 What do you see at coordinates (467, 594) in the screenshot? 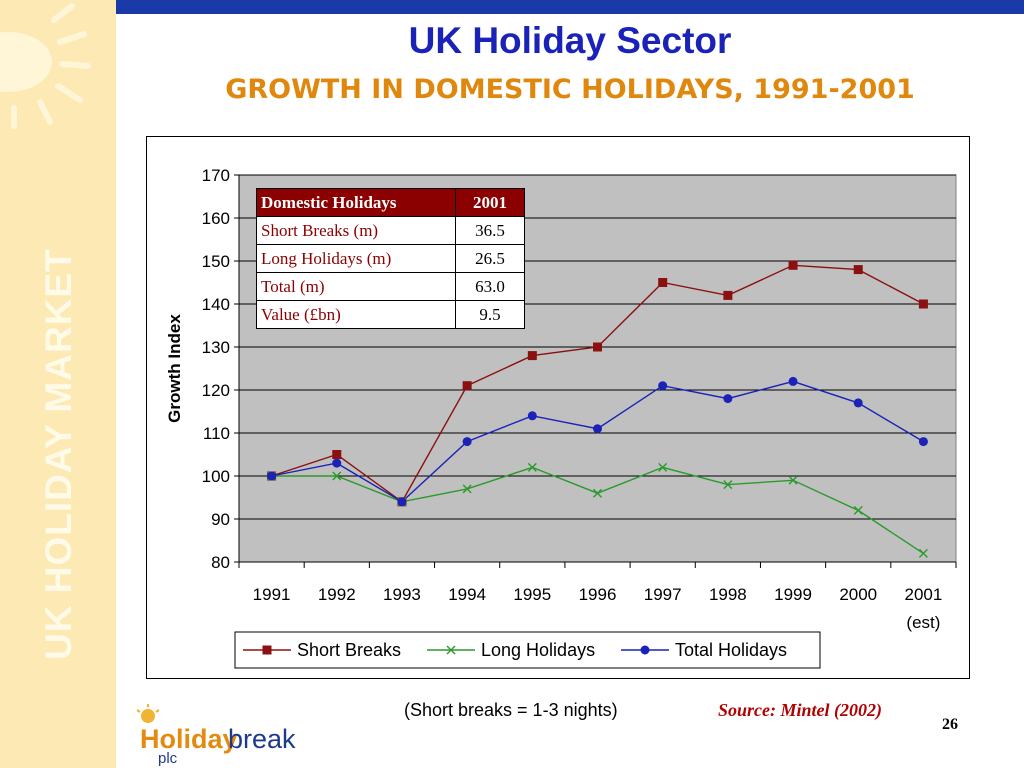
I see `x-tick-label: 1994` at bounding box center [467, 594].